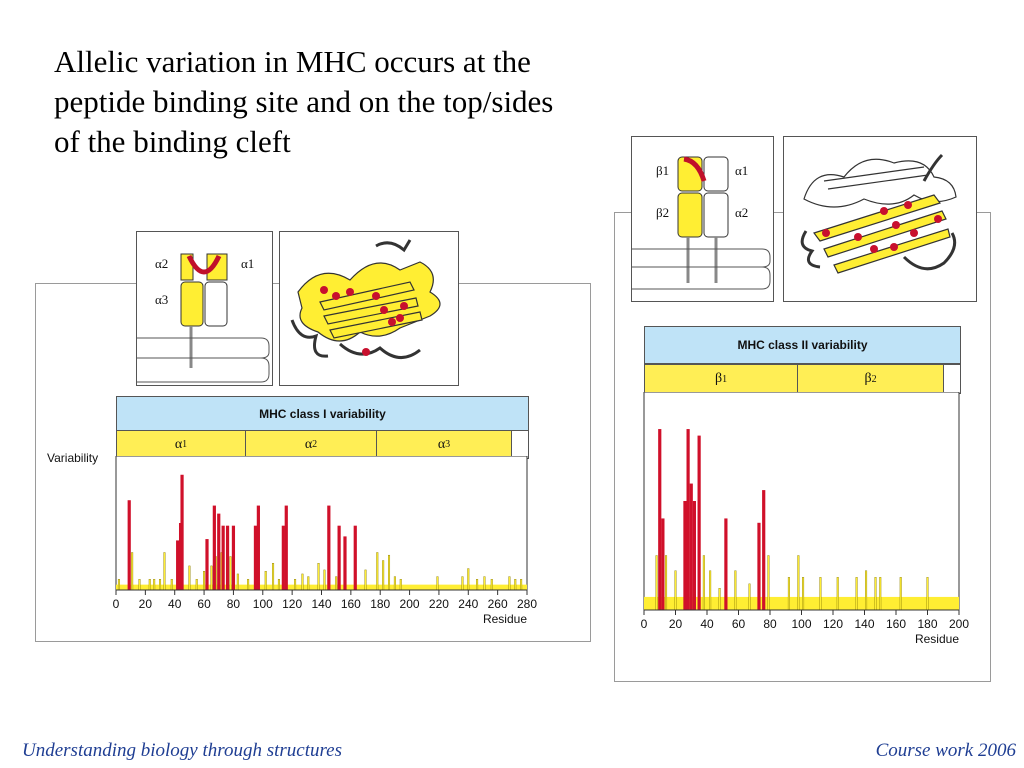 This screenshot has width=1024, height=768. Describe the element at coordinates (801, 624) in the screenshot. I see `class2-tick-label-100: 100` at that location.